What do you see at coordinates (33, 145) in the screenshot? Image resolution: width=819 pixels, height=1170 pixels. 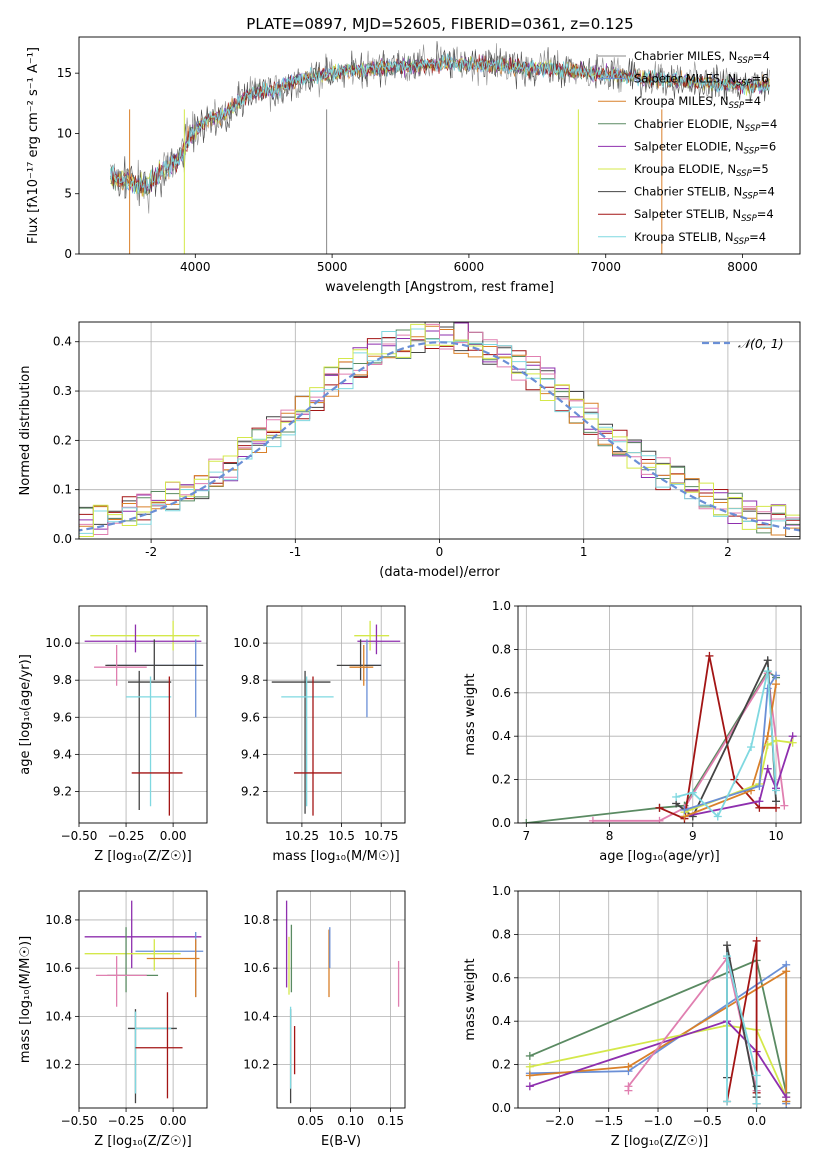 I see `y-axis-label: Flux [fλ10⁻¹⁷ erg cm⁻² s⁻¹ A⁻¹]` at bounding box center [33, 145].